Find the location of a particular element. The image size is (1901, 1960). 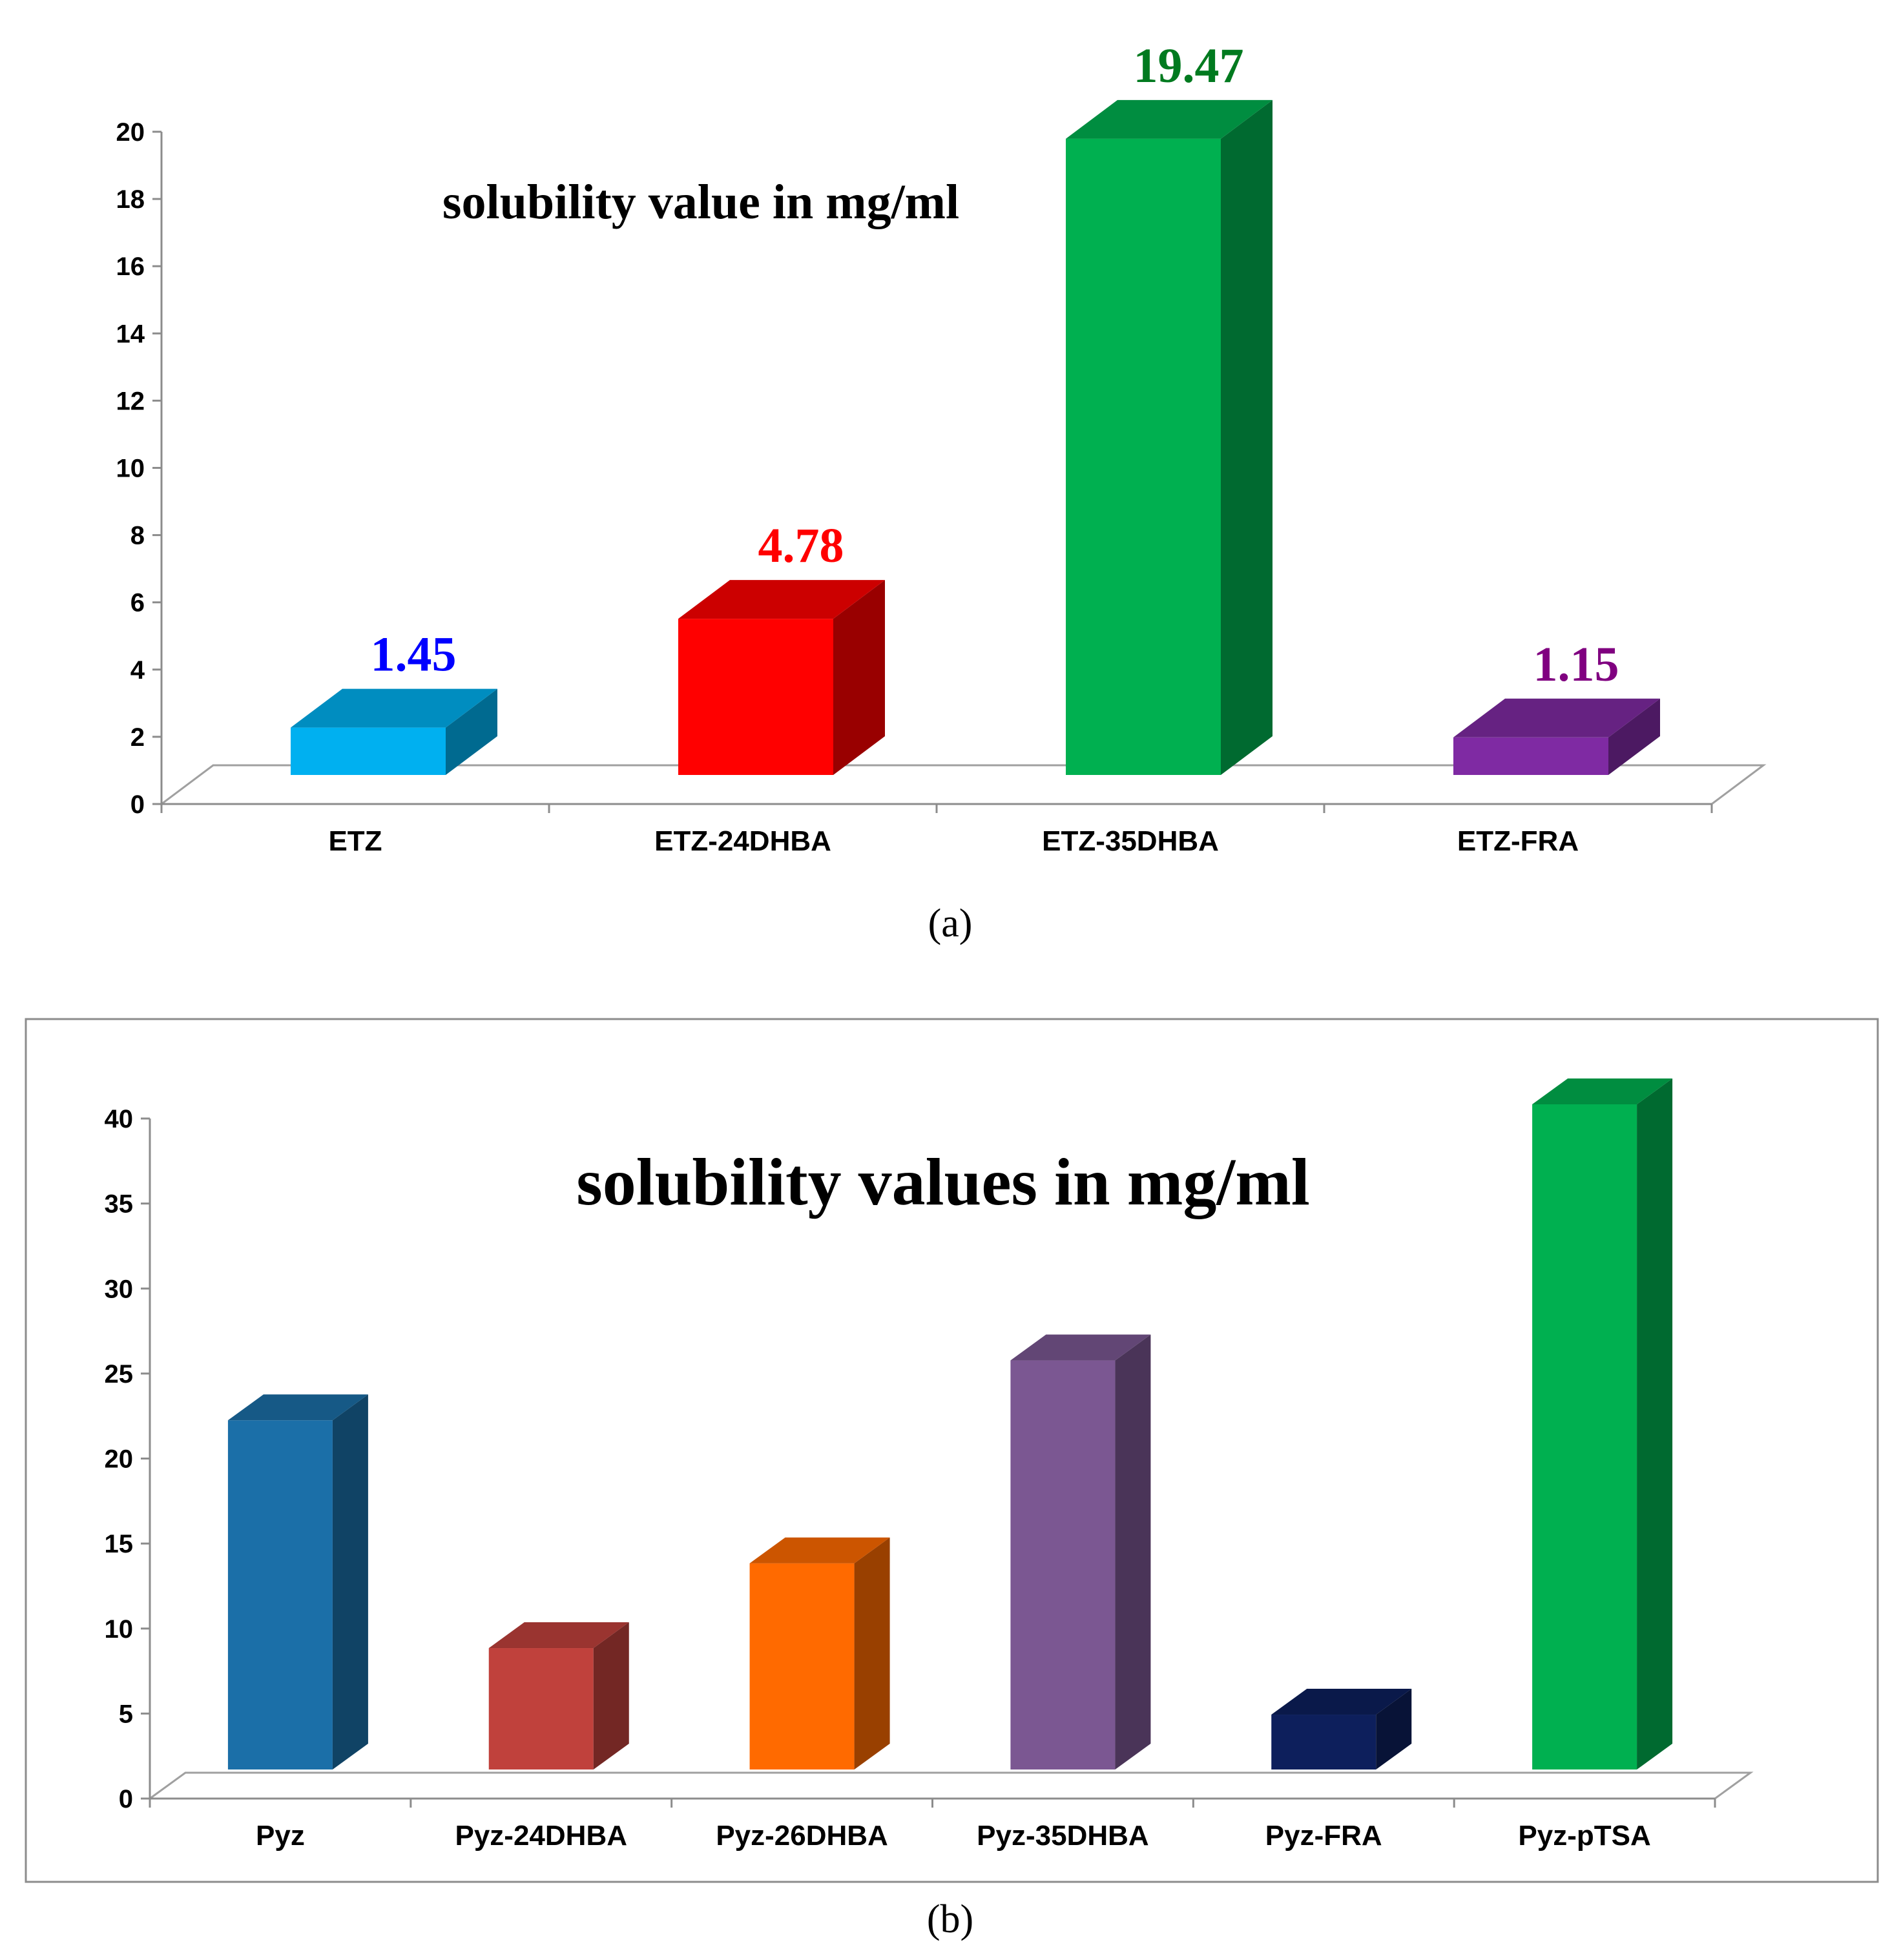

y-tick-label: 8 is located at coordinates (137, 536).